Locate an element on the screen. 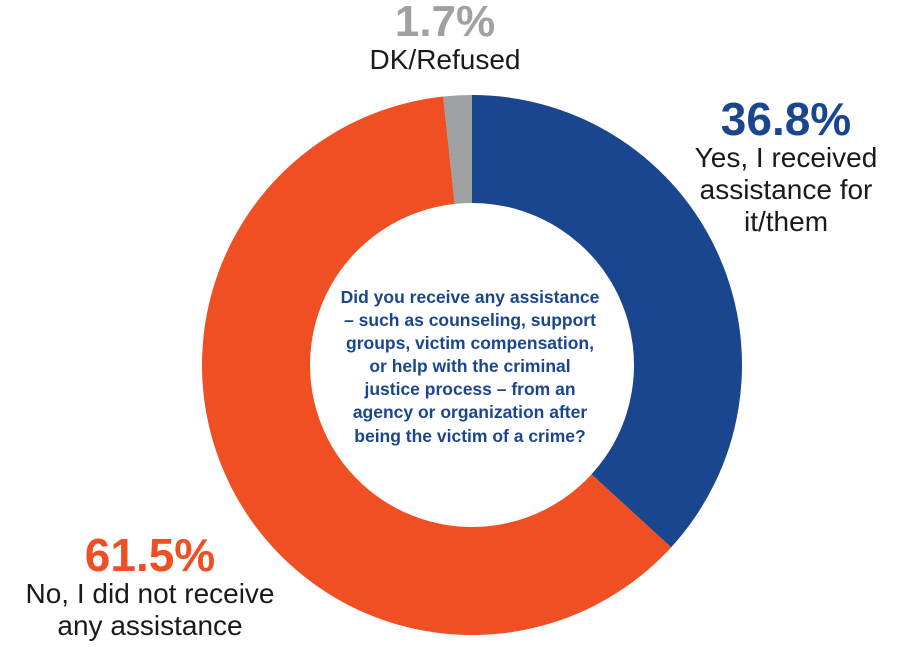  dk-refused-label: 1.7% DK/Refused is located at coordinates (445, 38).